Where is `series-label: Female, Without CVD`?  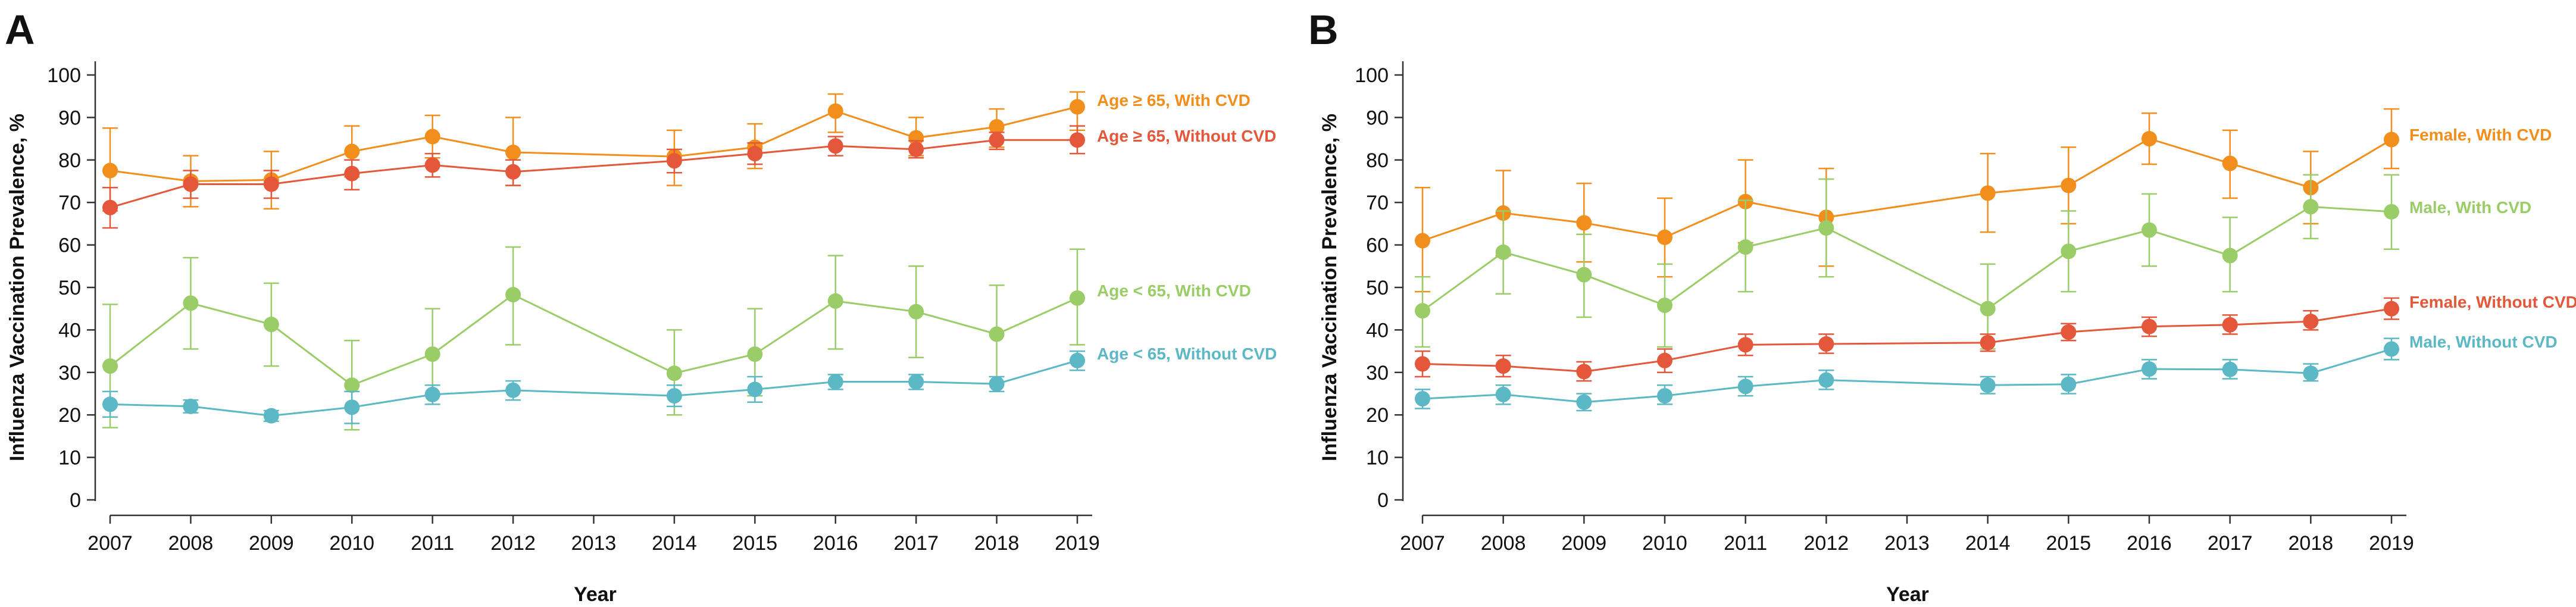 series-label: Female, Without CVD is located at coordinates (2492, 302).